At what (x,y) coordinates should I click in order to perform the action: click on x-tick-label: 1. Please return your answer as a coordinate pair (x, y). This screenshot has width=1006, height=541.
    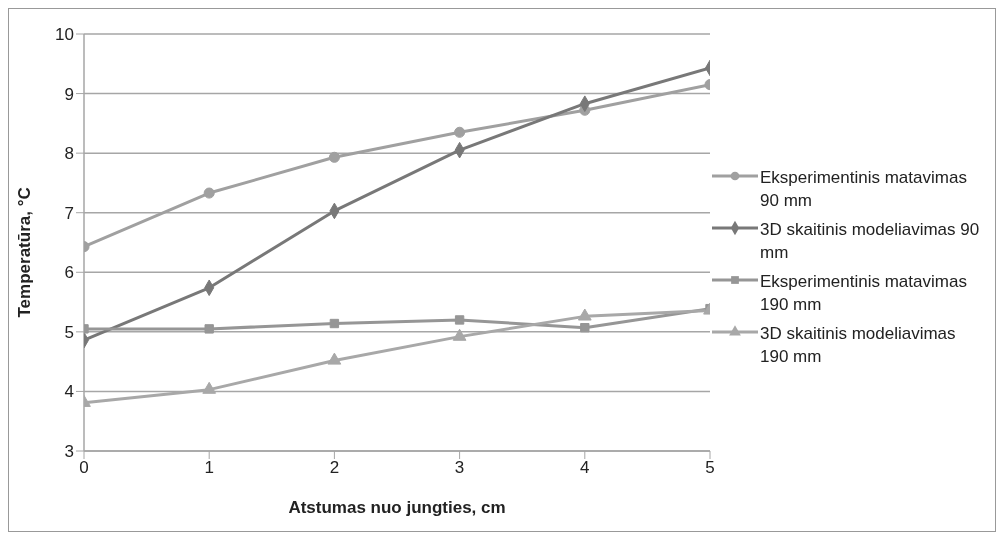
    Looking at the image, I should click on (209, 468).